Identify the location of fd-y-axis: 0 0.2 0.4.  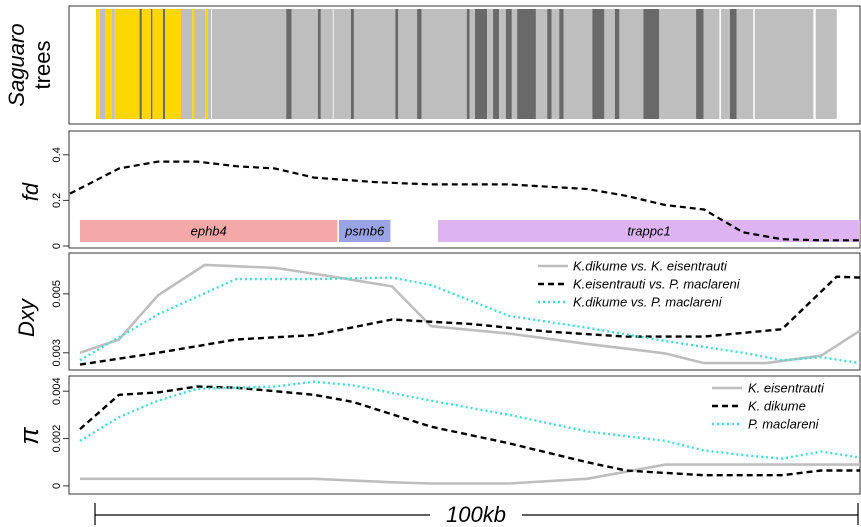
(60, 198).